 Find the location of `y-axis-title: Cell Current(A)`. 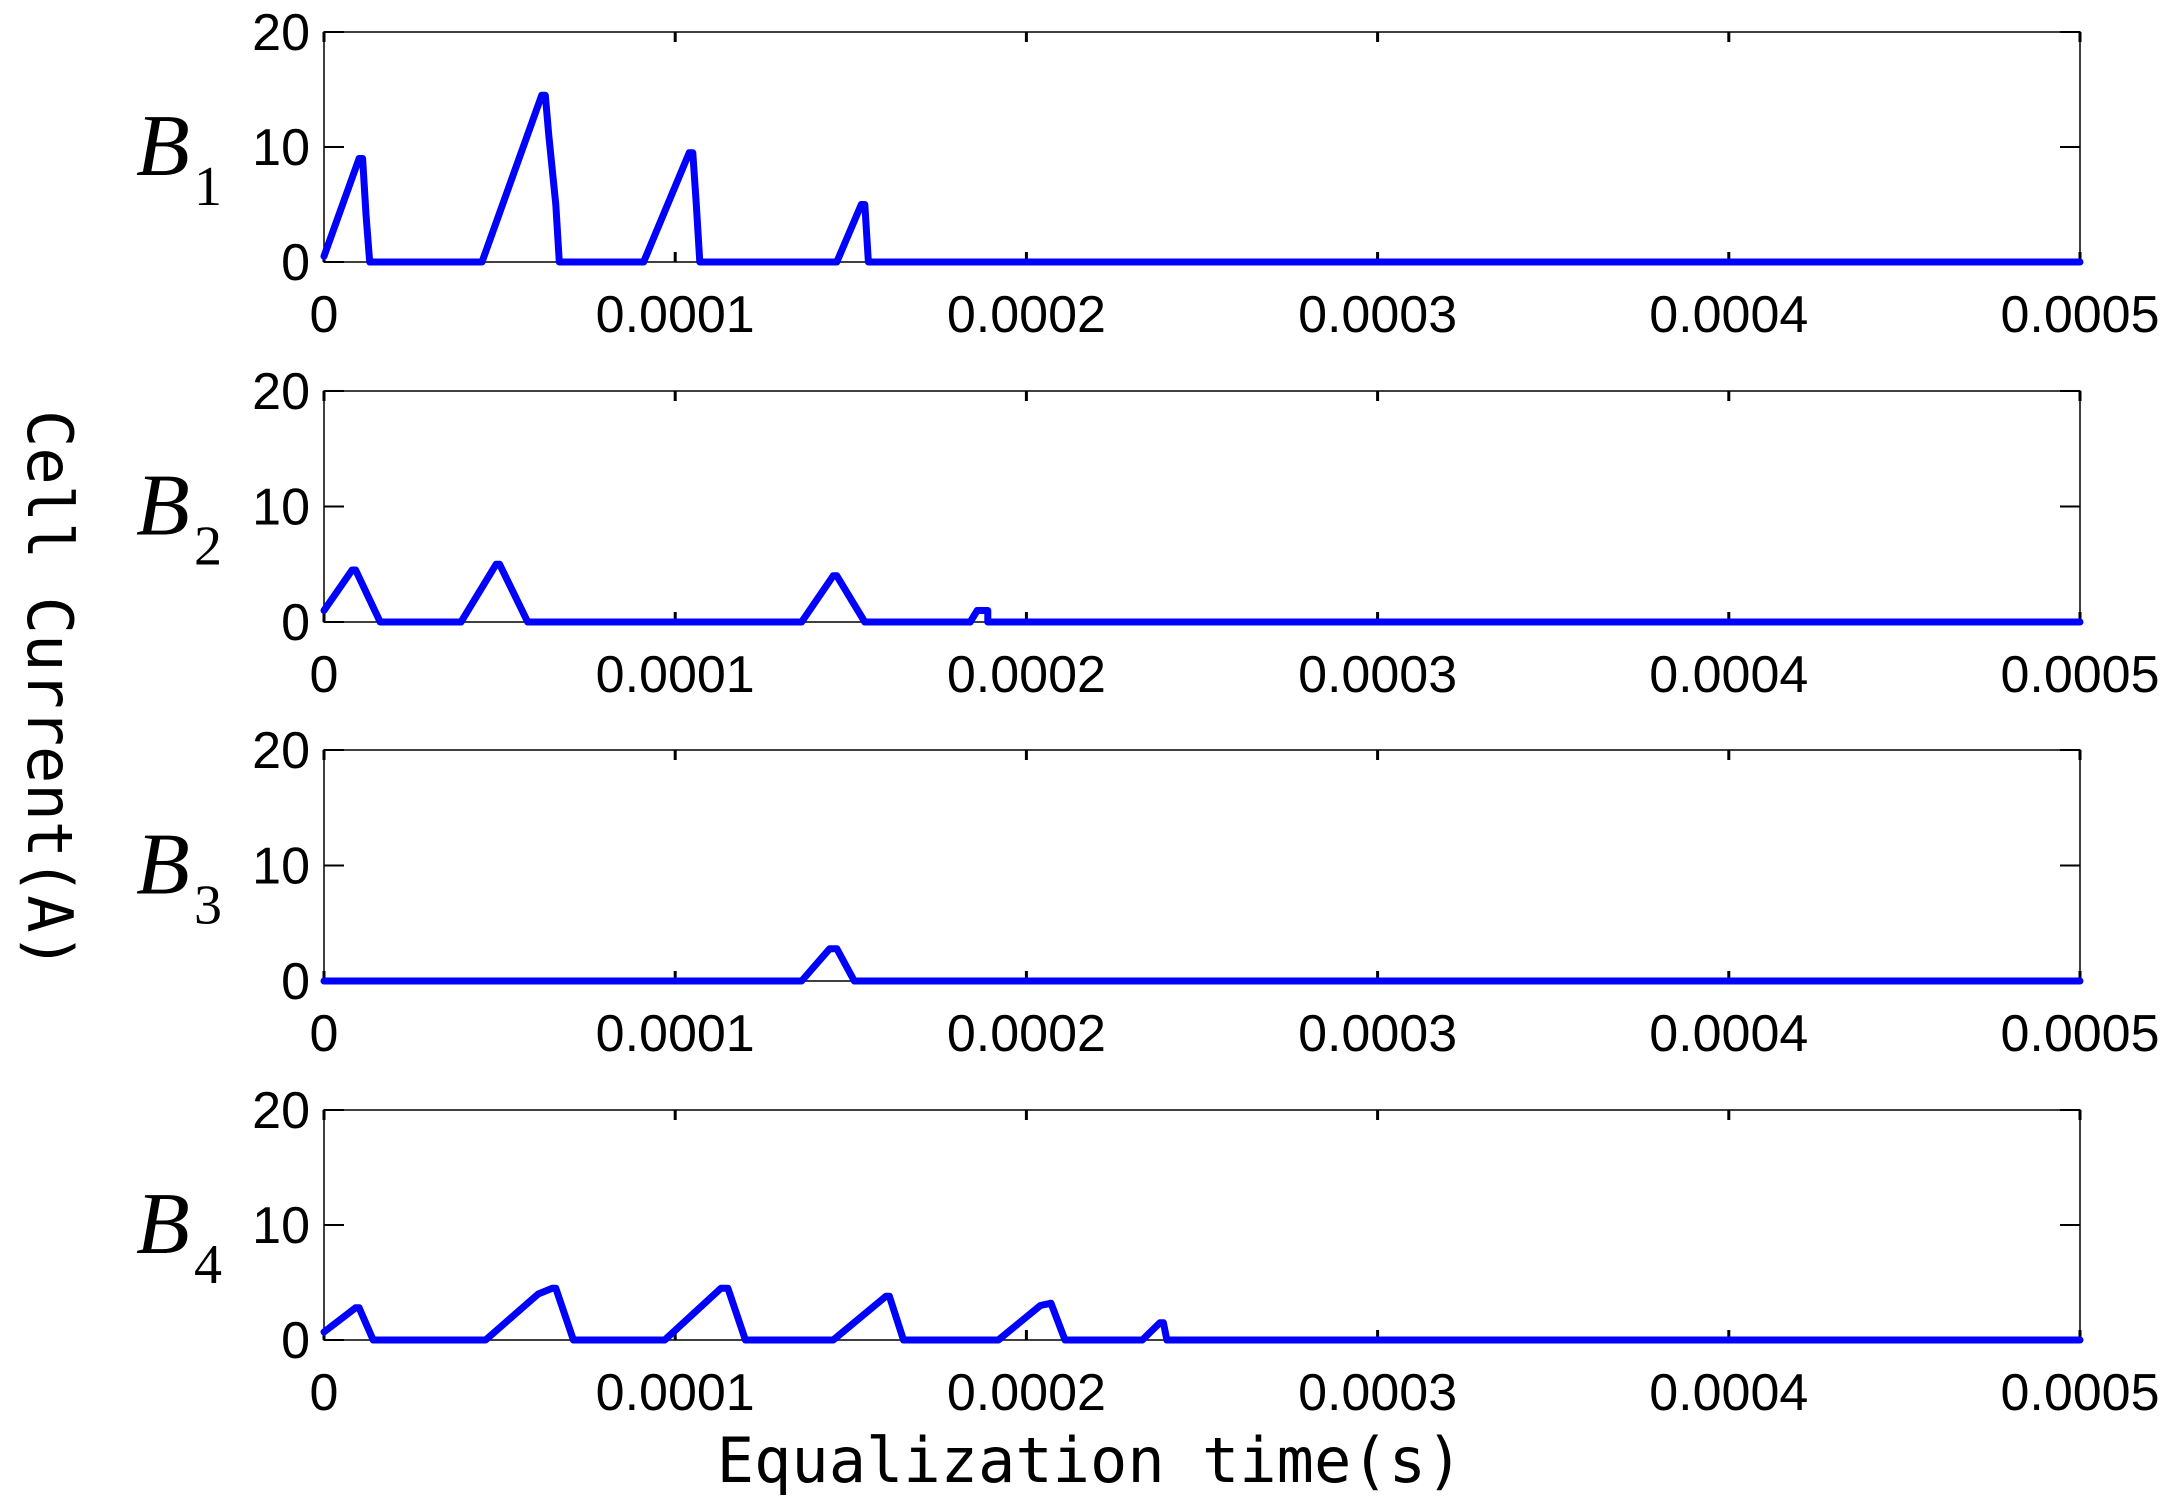

y-axis-title: Cell Current(A) is located at coordinates (49, 690).